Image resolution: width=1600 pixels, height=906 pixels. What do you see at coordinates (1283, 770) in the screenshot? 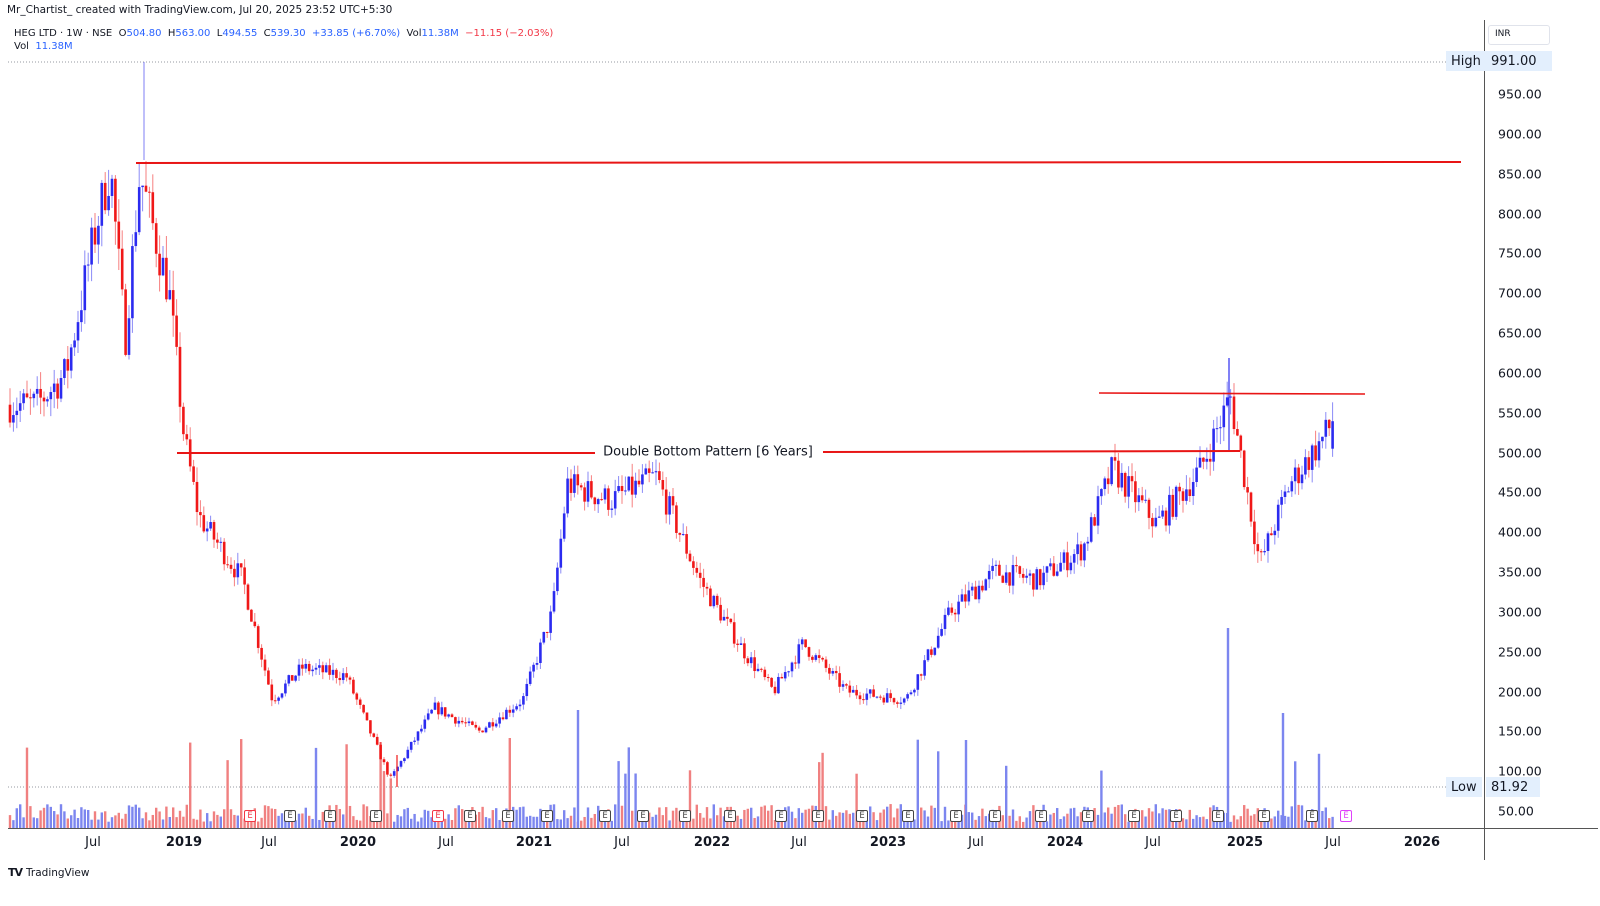
I see `volume-spike` at bounding box center [1283, 770].